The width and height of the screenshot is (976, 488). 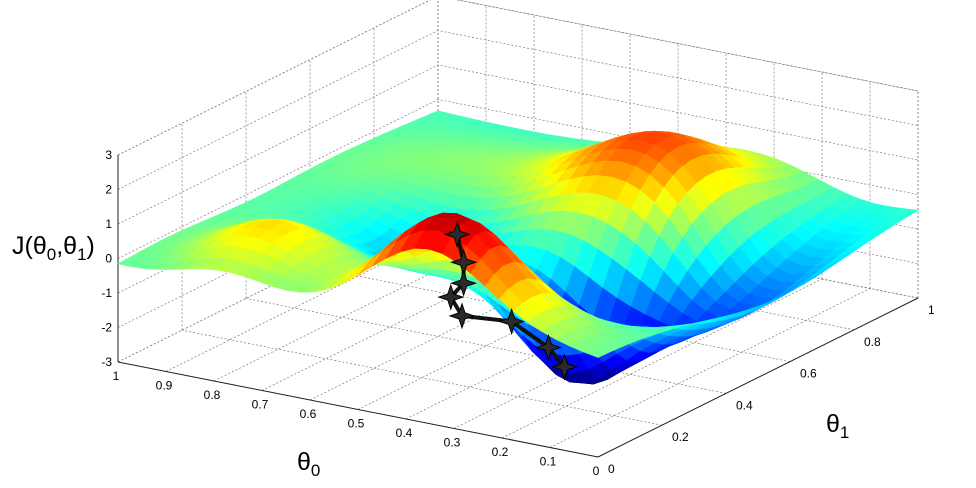 I want to click on z-tick-label: 1, so click(x=108, y=224).